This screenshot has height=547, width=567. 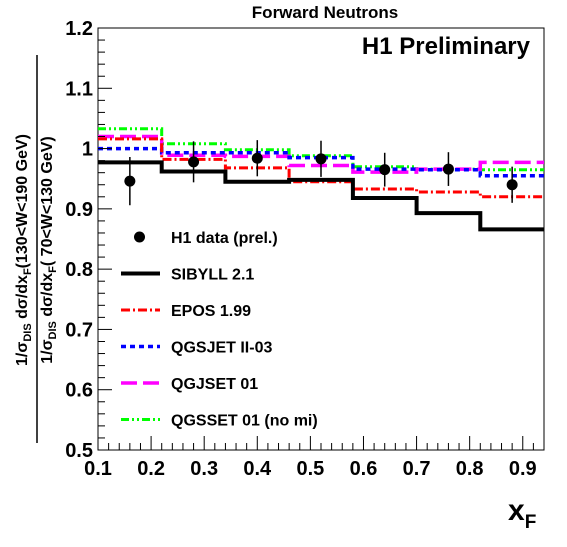 What do you see at coordinates (49, 250) in the screenshot?
I see `y-axis-label-denominator: 1/σDIS dσ/dxF( 70<W<130 GeV)` at bounding box center [49, 250].